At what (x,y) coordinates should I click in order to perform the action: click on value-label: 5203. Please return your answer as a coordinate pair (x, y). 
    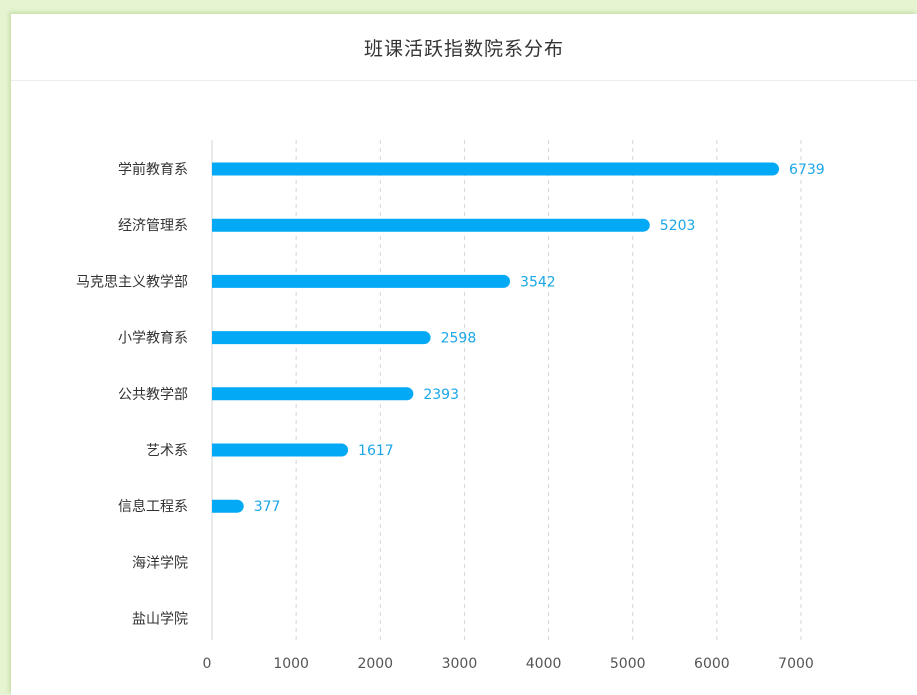
    Looking at the image, I should click on (678, 226).